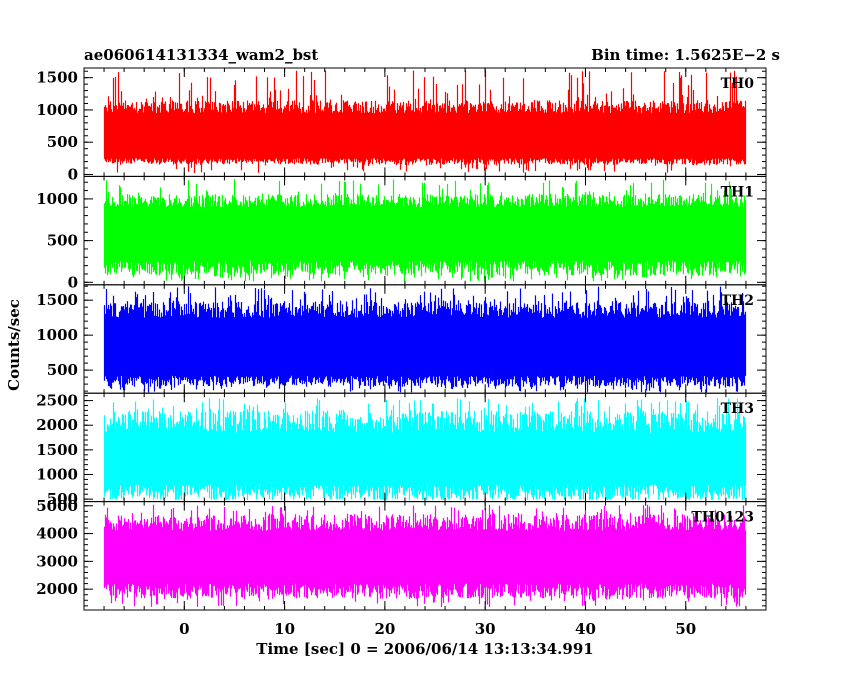  I want to click on x-tick-label: 0, so click(184, 629).